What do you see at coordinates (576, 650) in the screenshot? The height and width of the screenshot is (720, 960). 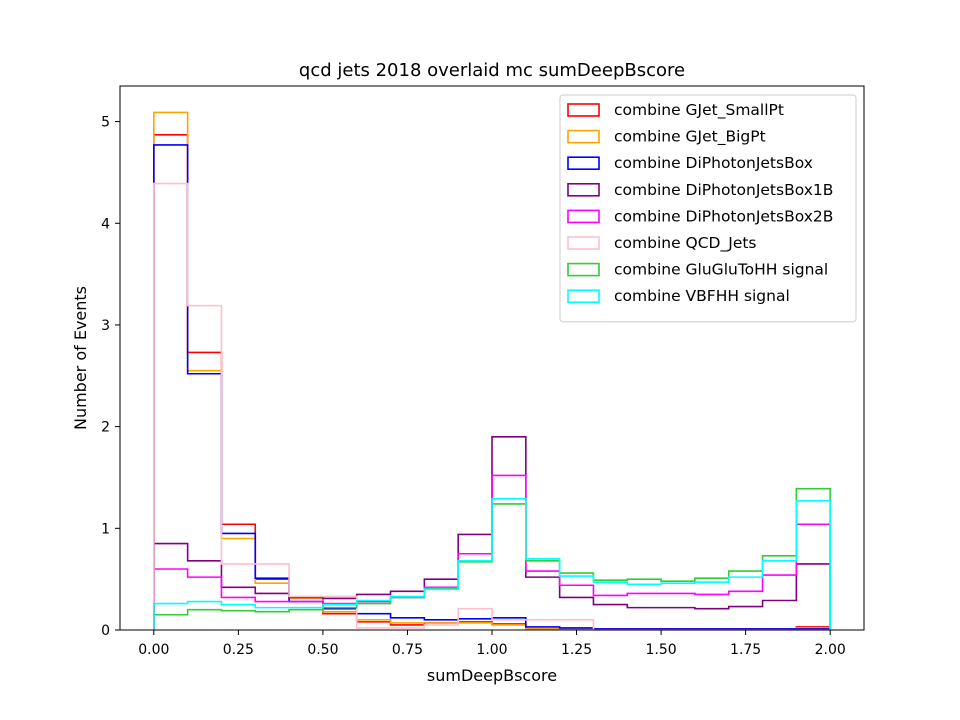 I see `x-tick-label: 1.25` at bounding box center [576, 650].